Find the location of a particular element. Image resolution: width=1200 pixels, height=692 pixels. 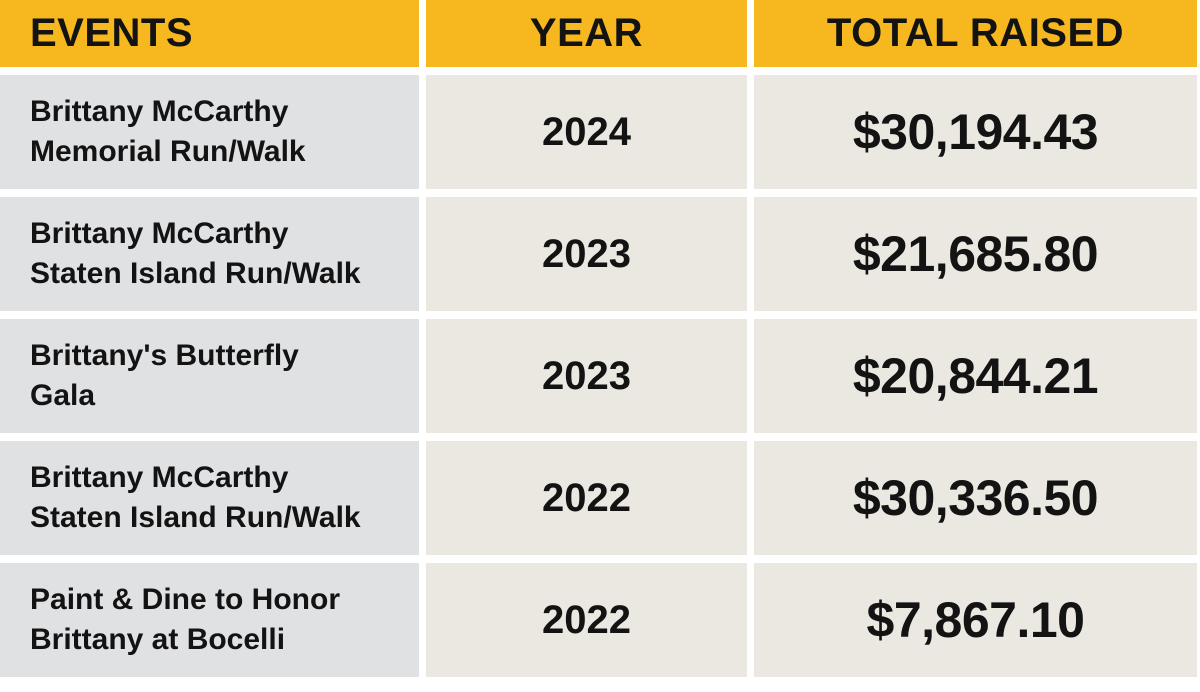

total-raised-cell: $20,844.21 is located at coordinates (975, 376).